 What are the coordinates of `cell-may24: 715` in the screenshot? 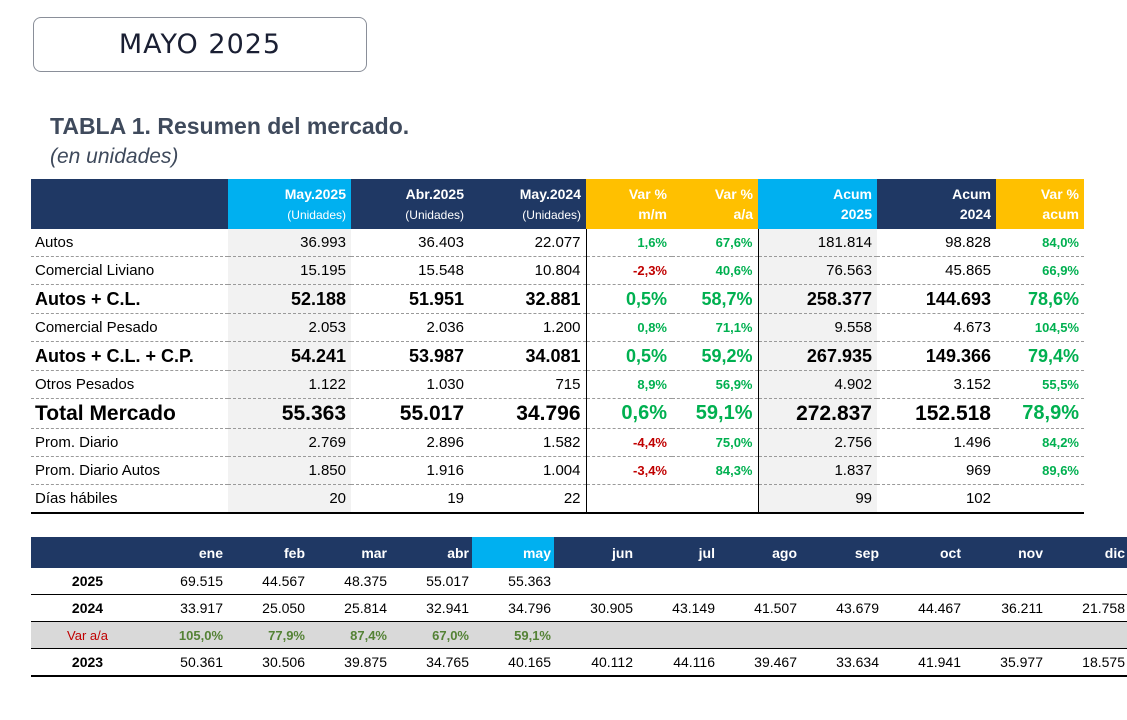 It's located at (527, 384).